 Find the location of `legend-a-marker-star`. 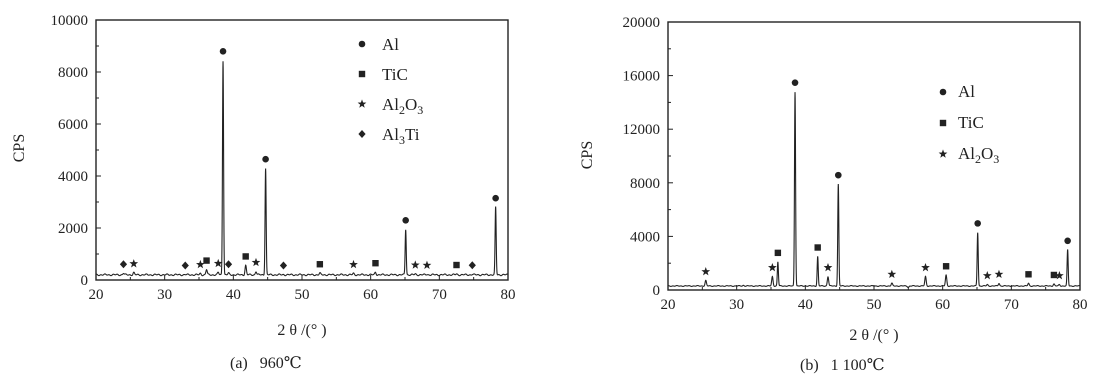

legend-a-marker-star is located at coordinates (362, 103).